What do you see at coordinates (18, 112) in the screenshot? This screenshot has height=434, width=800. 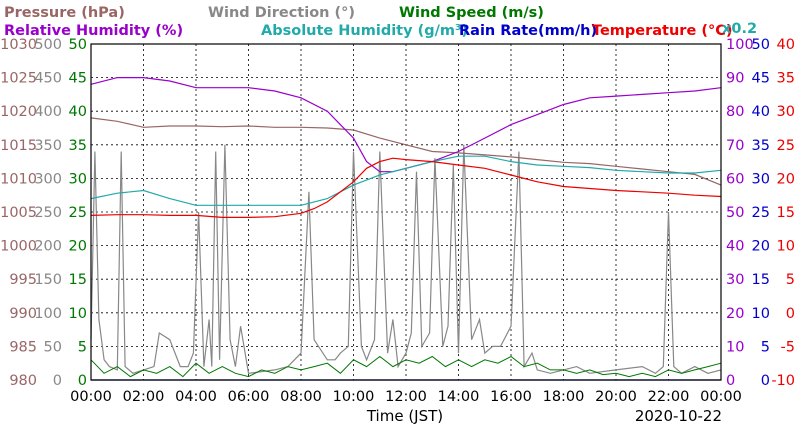 I see `tick-label-pressure: 1020` at bounding box center [18, 112].